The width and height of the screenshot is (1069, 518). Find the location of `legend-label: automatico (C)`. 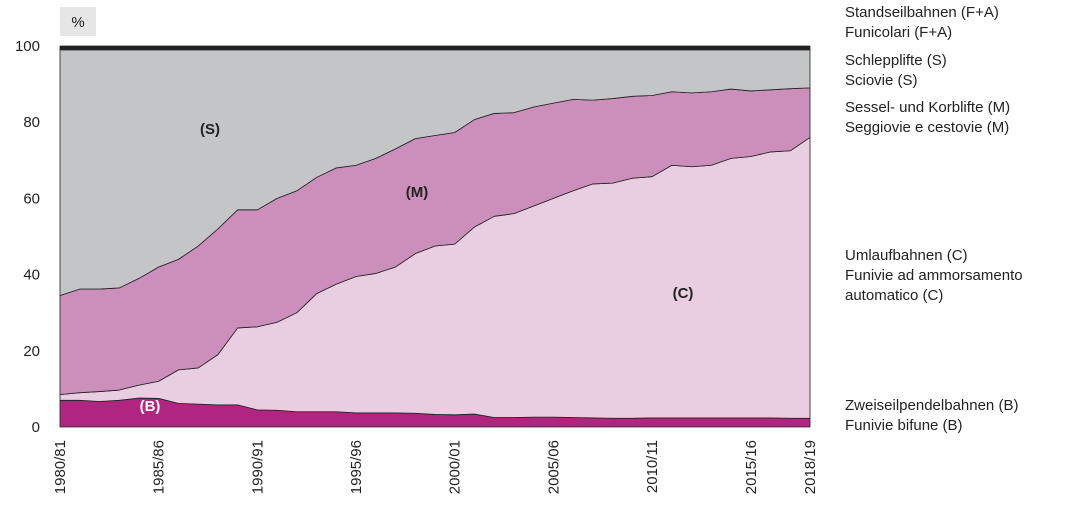

legend-label: automatico (C) is located at coordinates (894, 295).